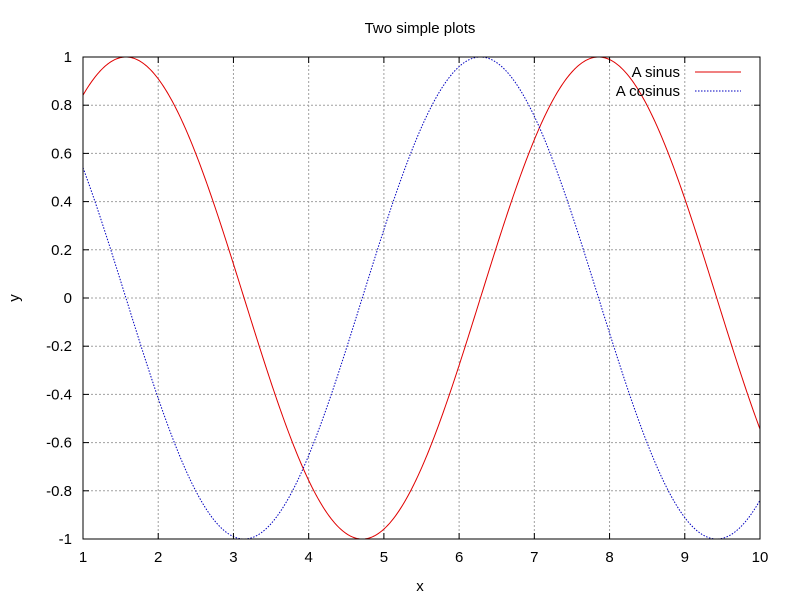 This screenshot has height=600, width=800. Describe the element at coordinates (14, 298) in the screenshot. I see `y-axis-label: y` at that location.